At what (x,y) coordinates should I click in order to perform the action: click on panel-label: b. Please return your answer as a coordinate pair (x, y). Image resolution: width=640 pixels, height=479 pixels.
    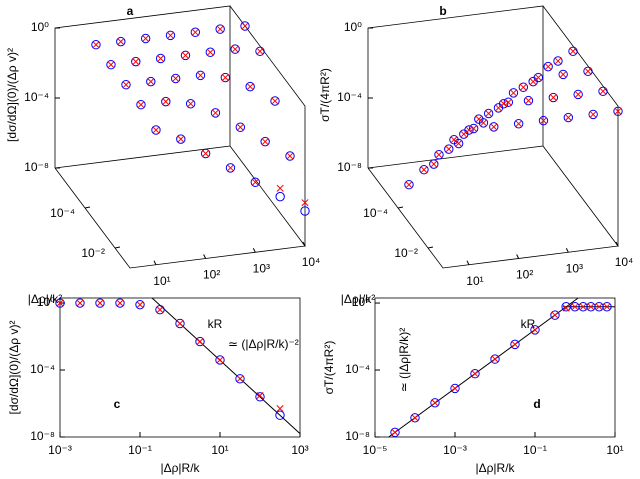
    Looking at the image, I should click on (442, 11).